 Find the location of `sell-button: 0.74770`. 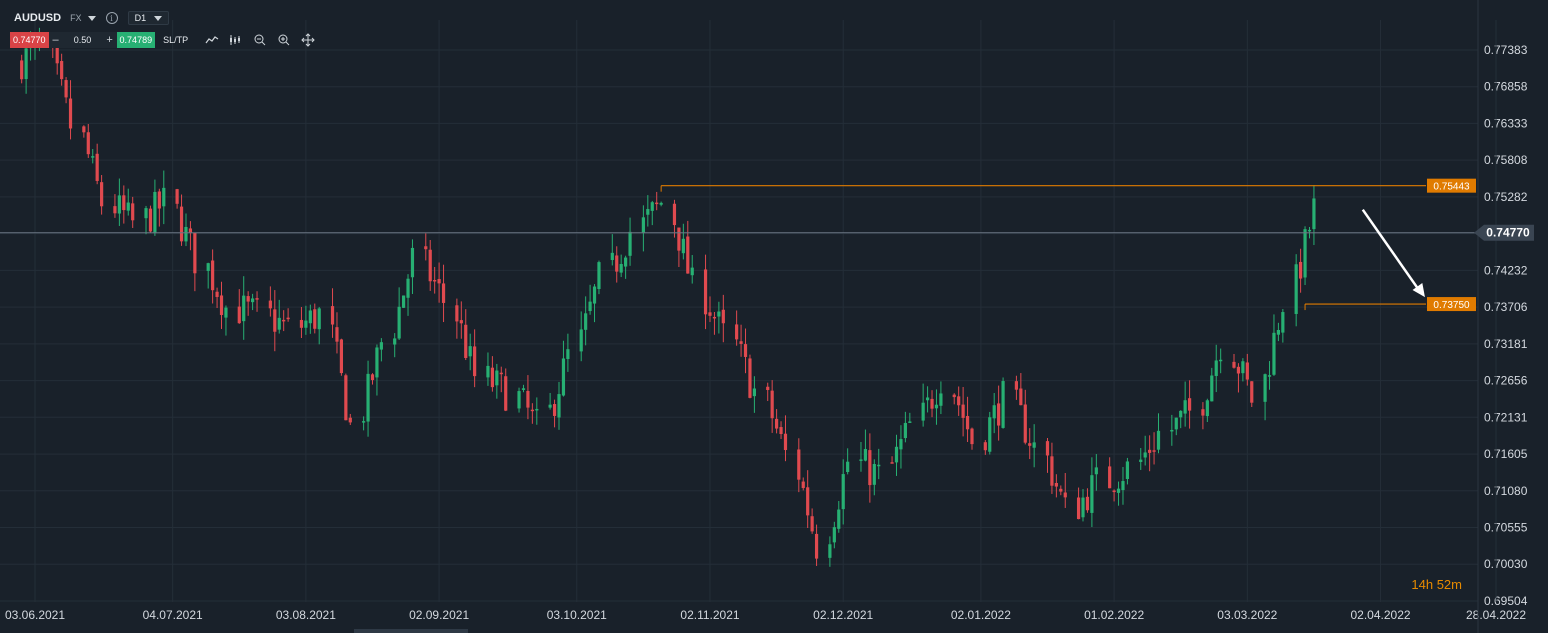

sell-button: 0.74770 is located at coordinates (29, 40).